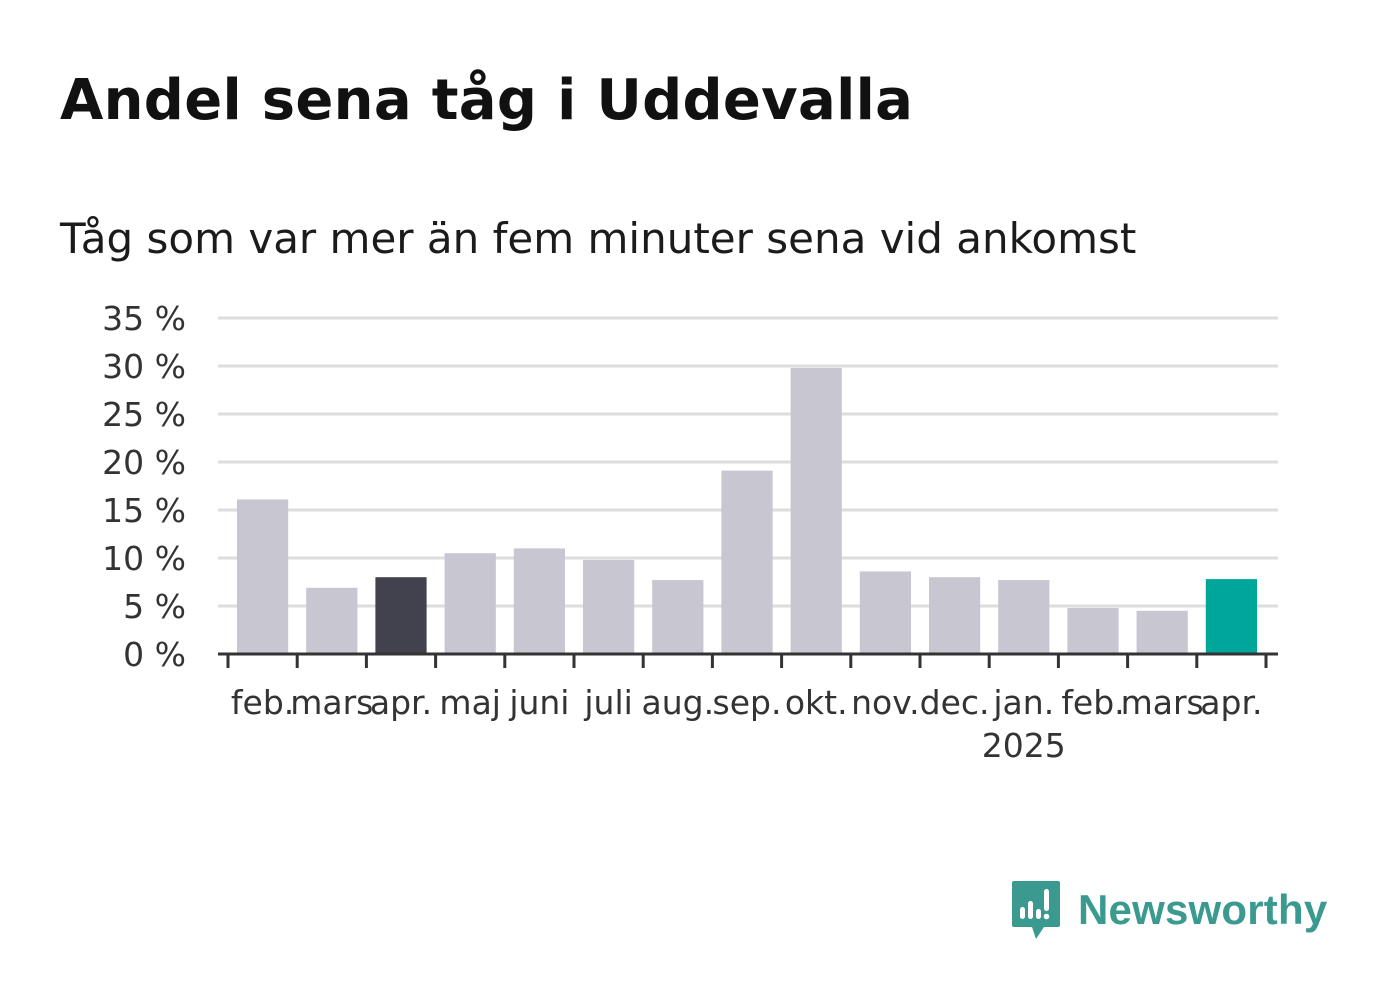 The width and height of the screenshot is (1382, 999). I want to click on brand-name: Newsworthy, so click(1203, 909).